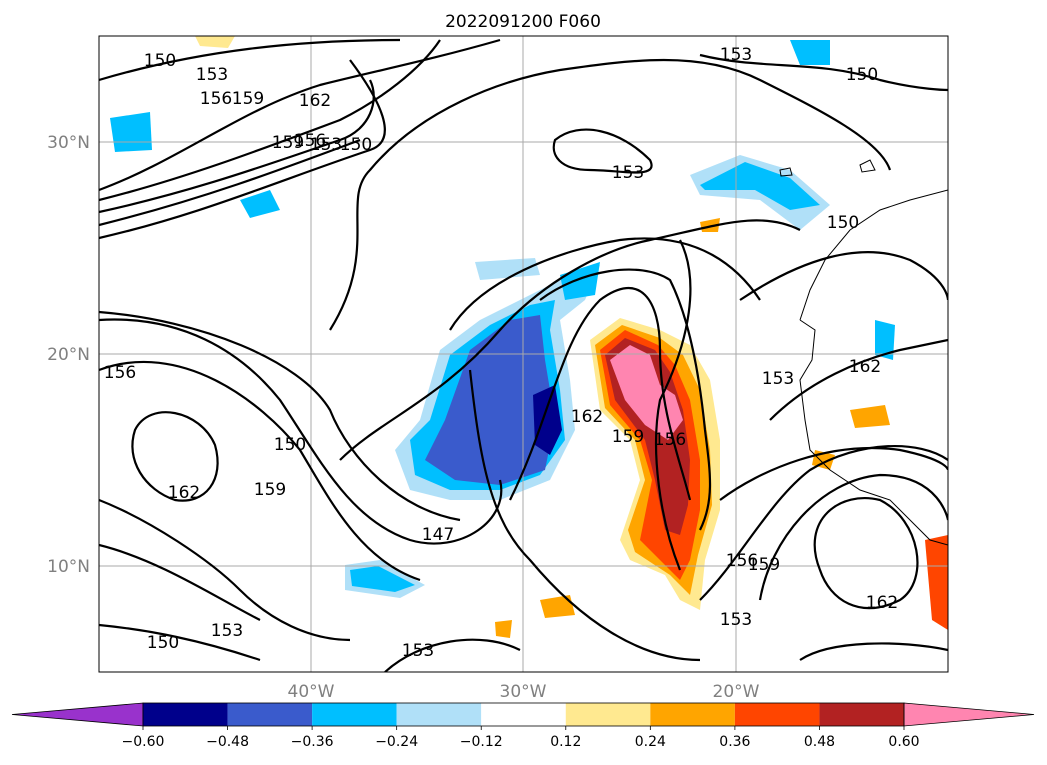  I want to click on lat-labels: 30°N 20°N 10°N, so click(68, 355).